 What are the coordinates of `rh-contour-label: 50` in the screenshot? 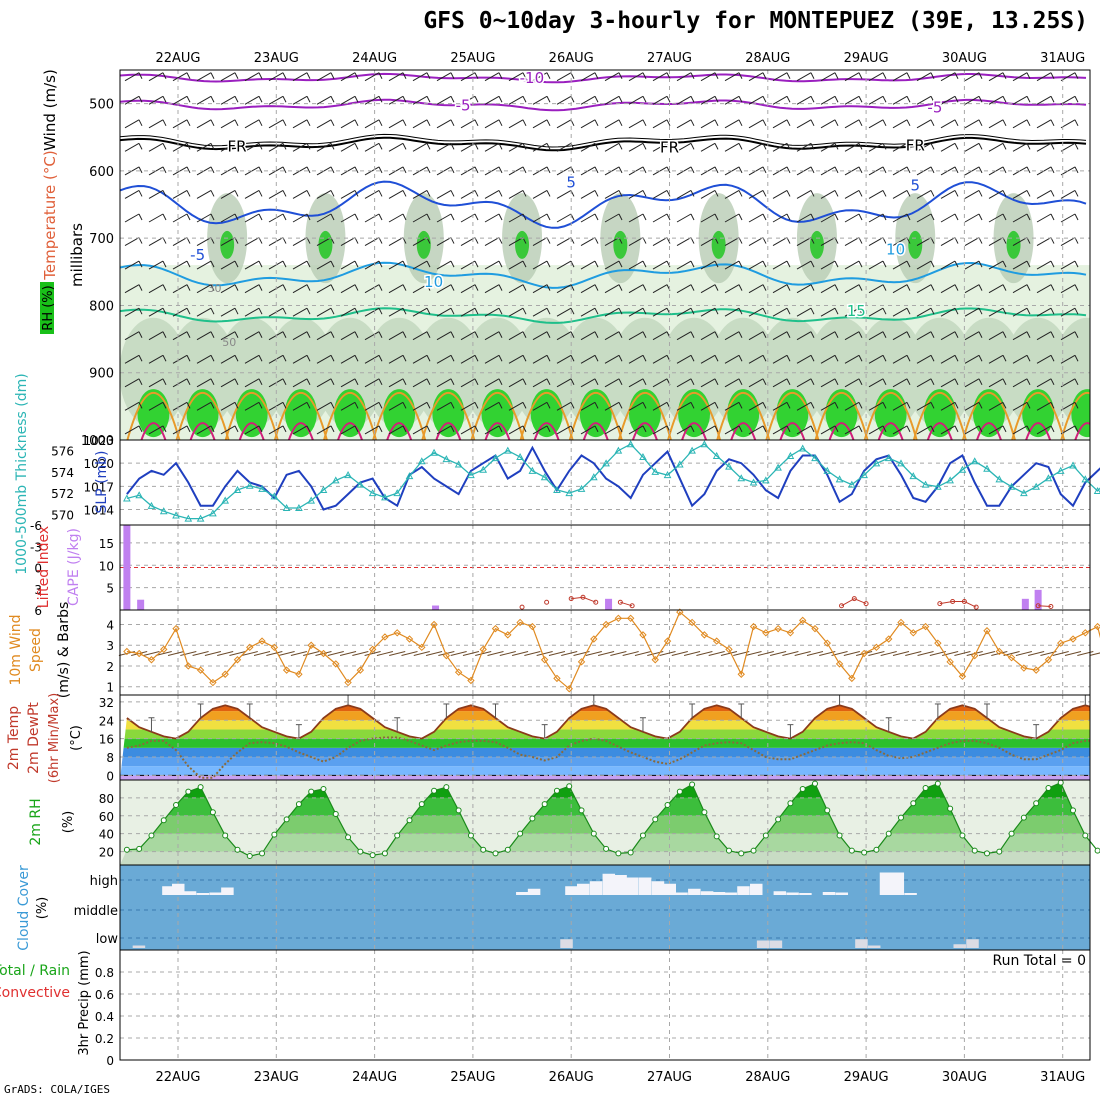 It's located at (229, 342).